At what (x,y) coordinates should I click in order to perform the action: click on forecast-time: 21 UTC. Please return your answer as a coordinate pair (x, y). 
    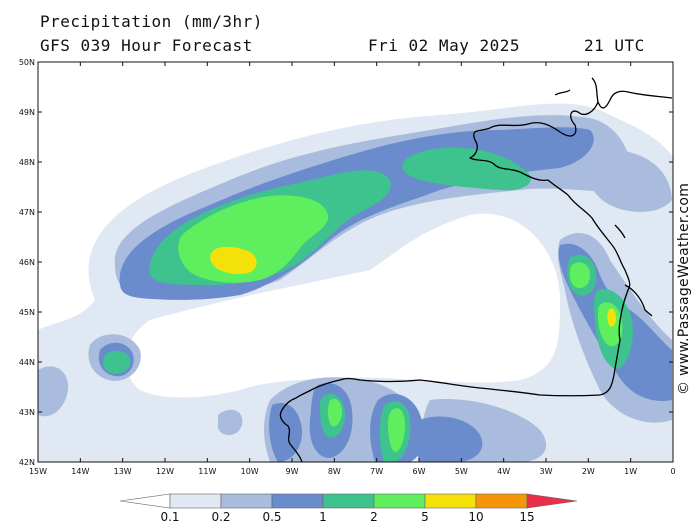
    Looking at the image, I should click on (614, 45).